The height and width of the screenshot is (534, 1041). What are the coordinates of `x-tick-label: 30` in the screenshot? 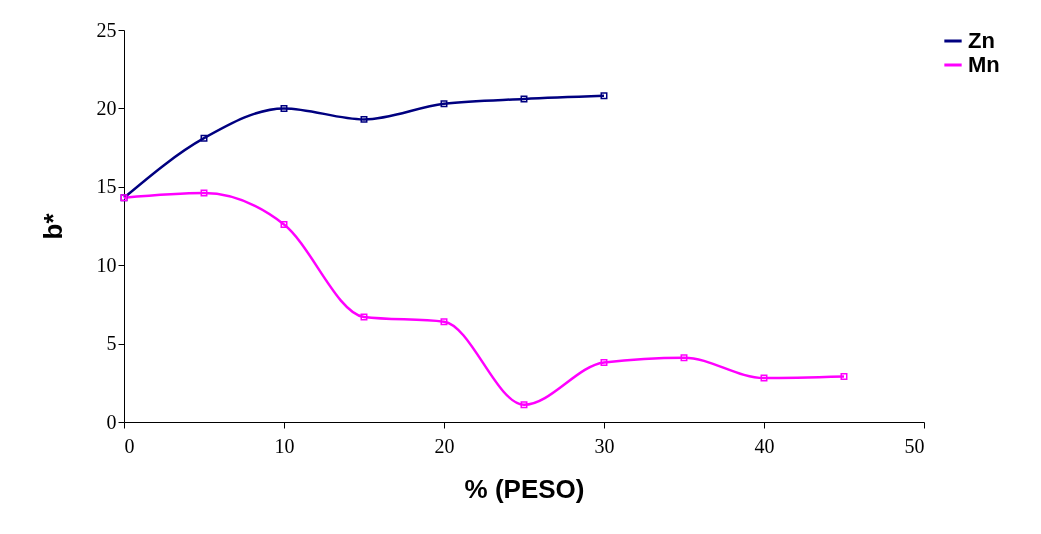 It's located at (604, 445).